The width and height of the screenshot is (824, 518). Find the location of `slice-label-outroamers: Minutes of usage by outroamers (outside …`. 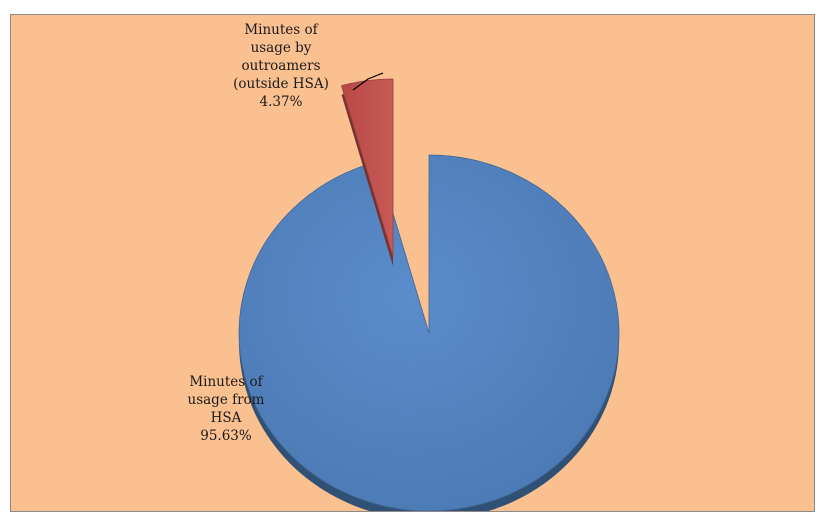

slice-label-outroamers: Minutes of usage by outroamers (outside … is located at coordinates (281, 66).